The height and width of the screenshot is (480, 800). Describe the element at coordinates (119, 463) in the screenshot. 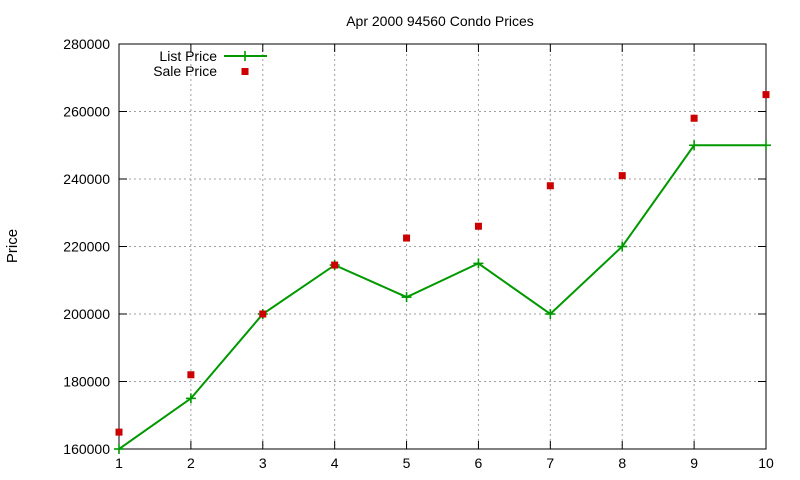

I see `x-tick-label: 1` at that location.